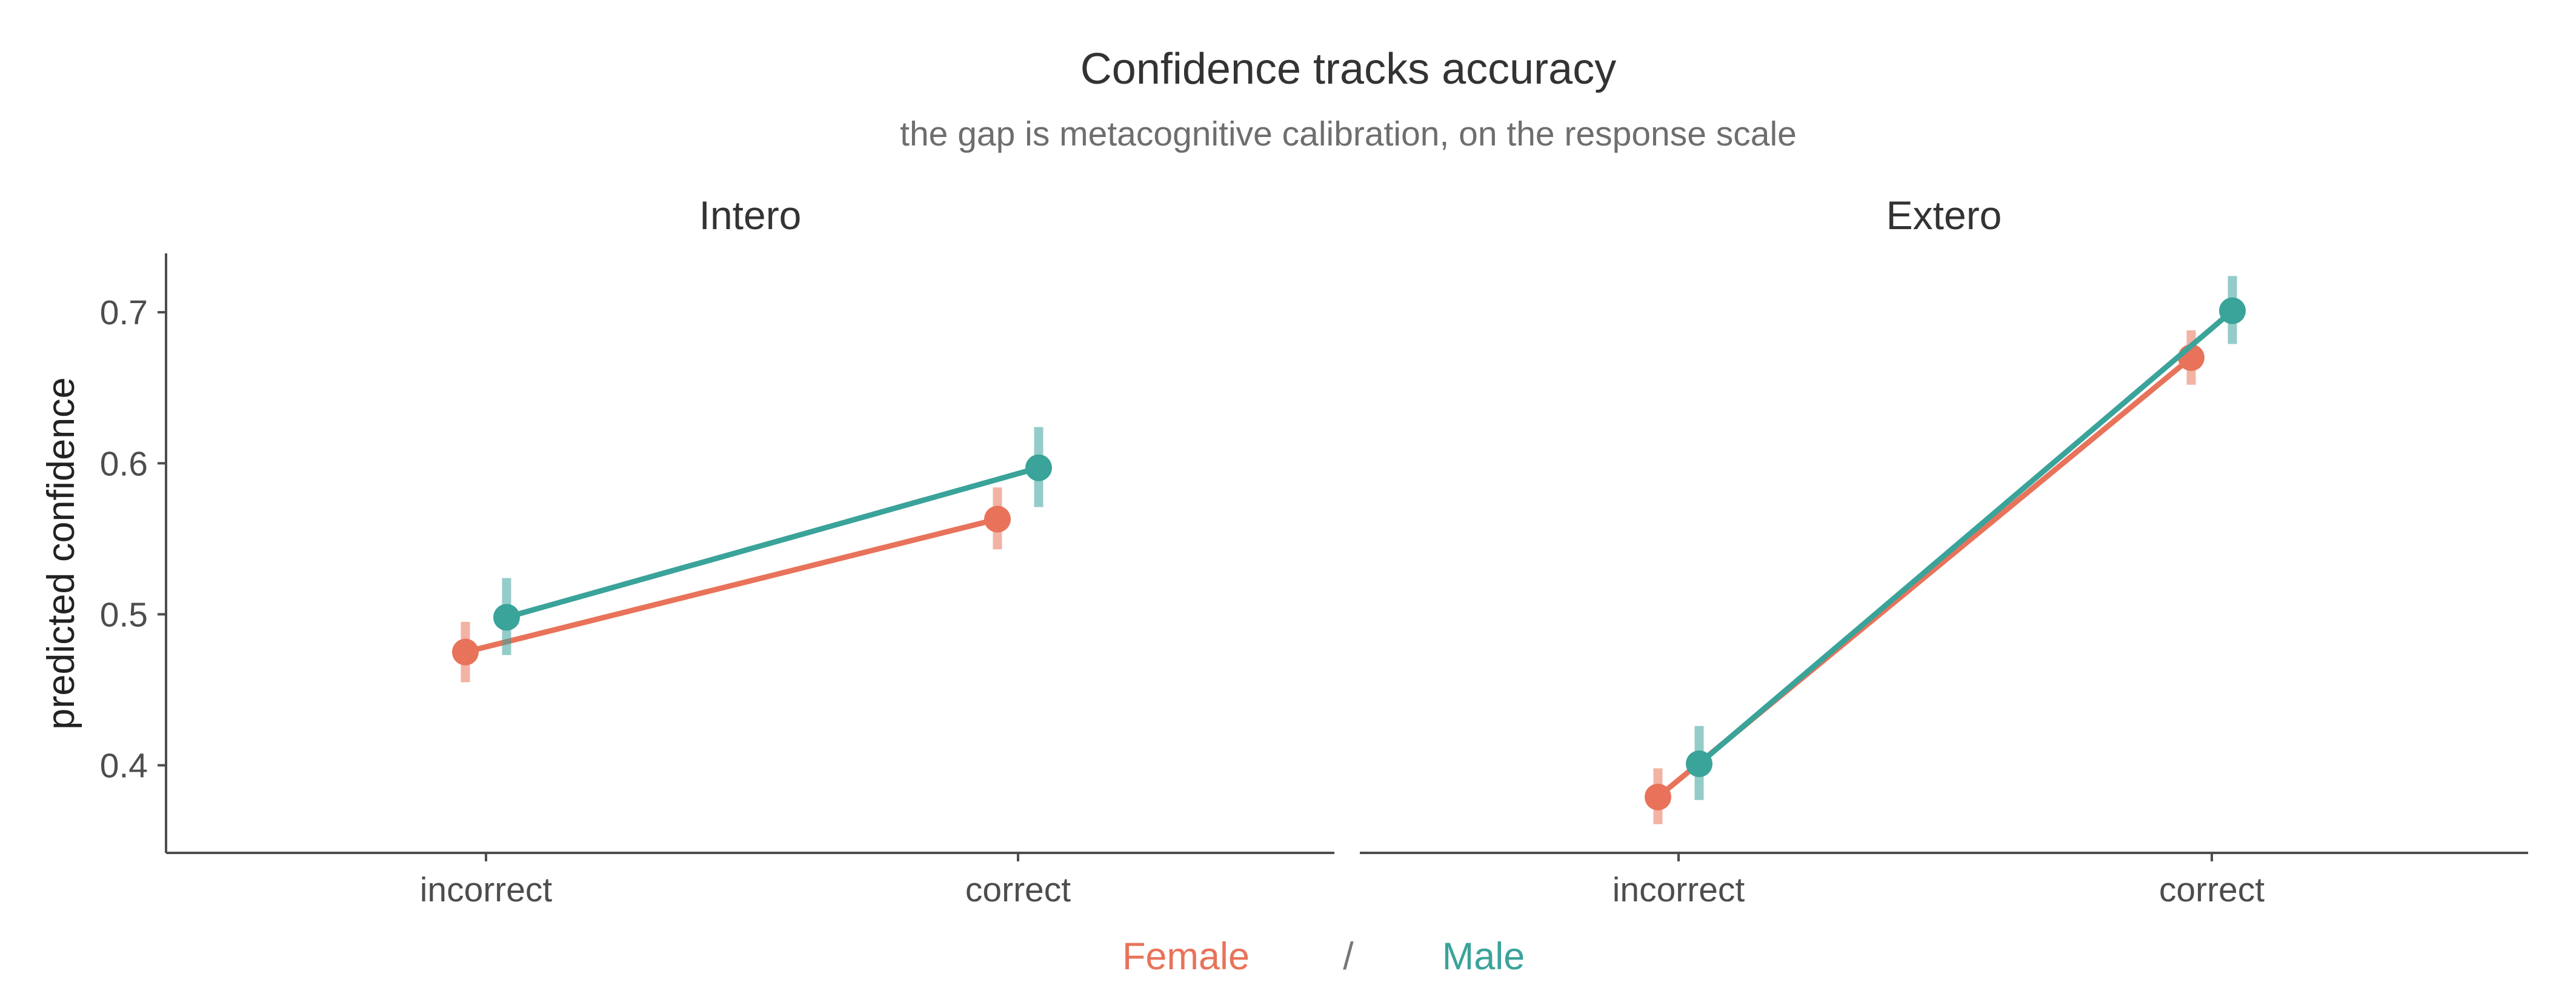 This screenshot has height=1002, width=2576. I want to click on series-line-male-intero, so click(772, 542).